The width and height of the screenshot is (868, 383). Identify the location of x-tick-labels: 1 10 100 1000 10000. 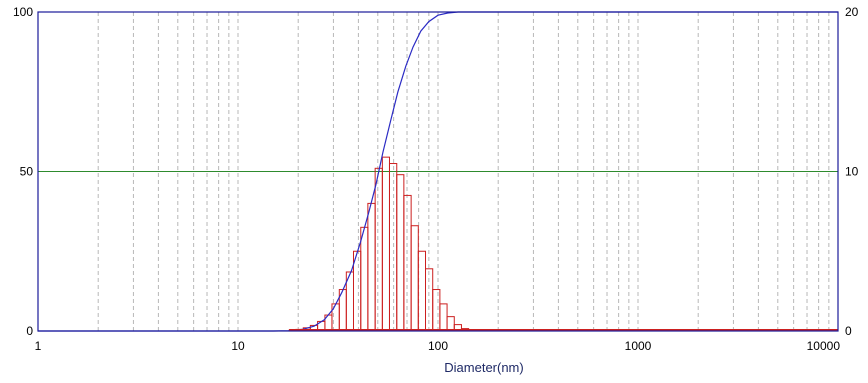
(438, 346).